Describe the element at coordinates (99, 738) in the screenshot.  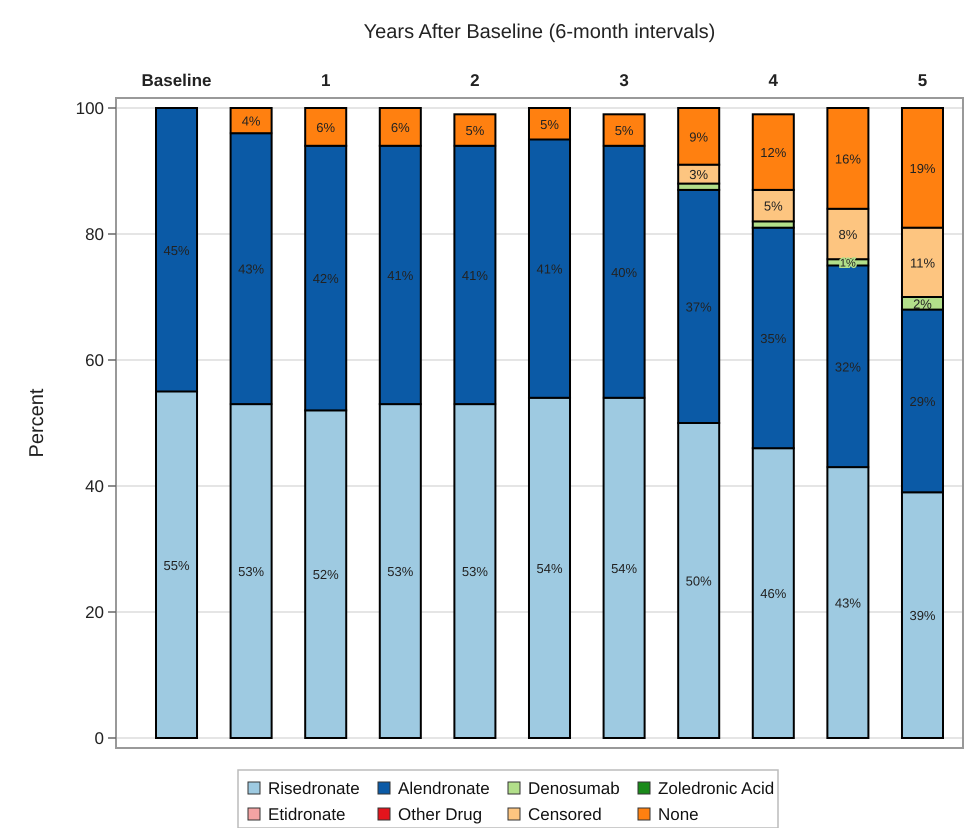
I see `y-tick-label: 0` at that location.